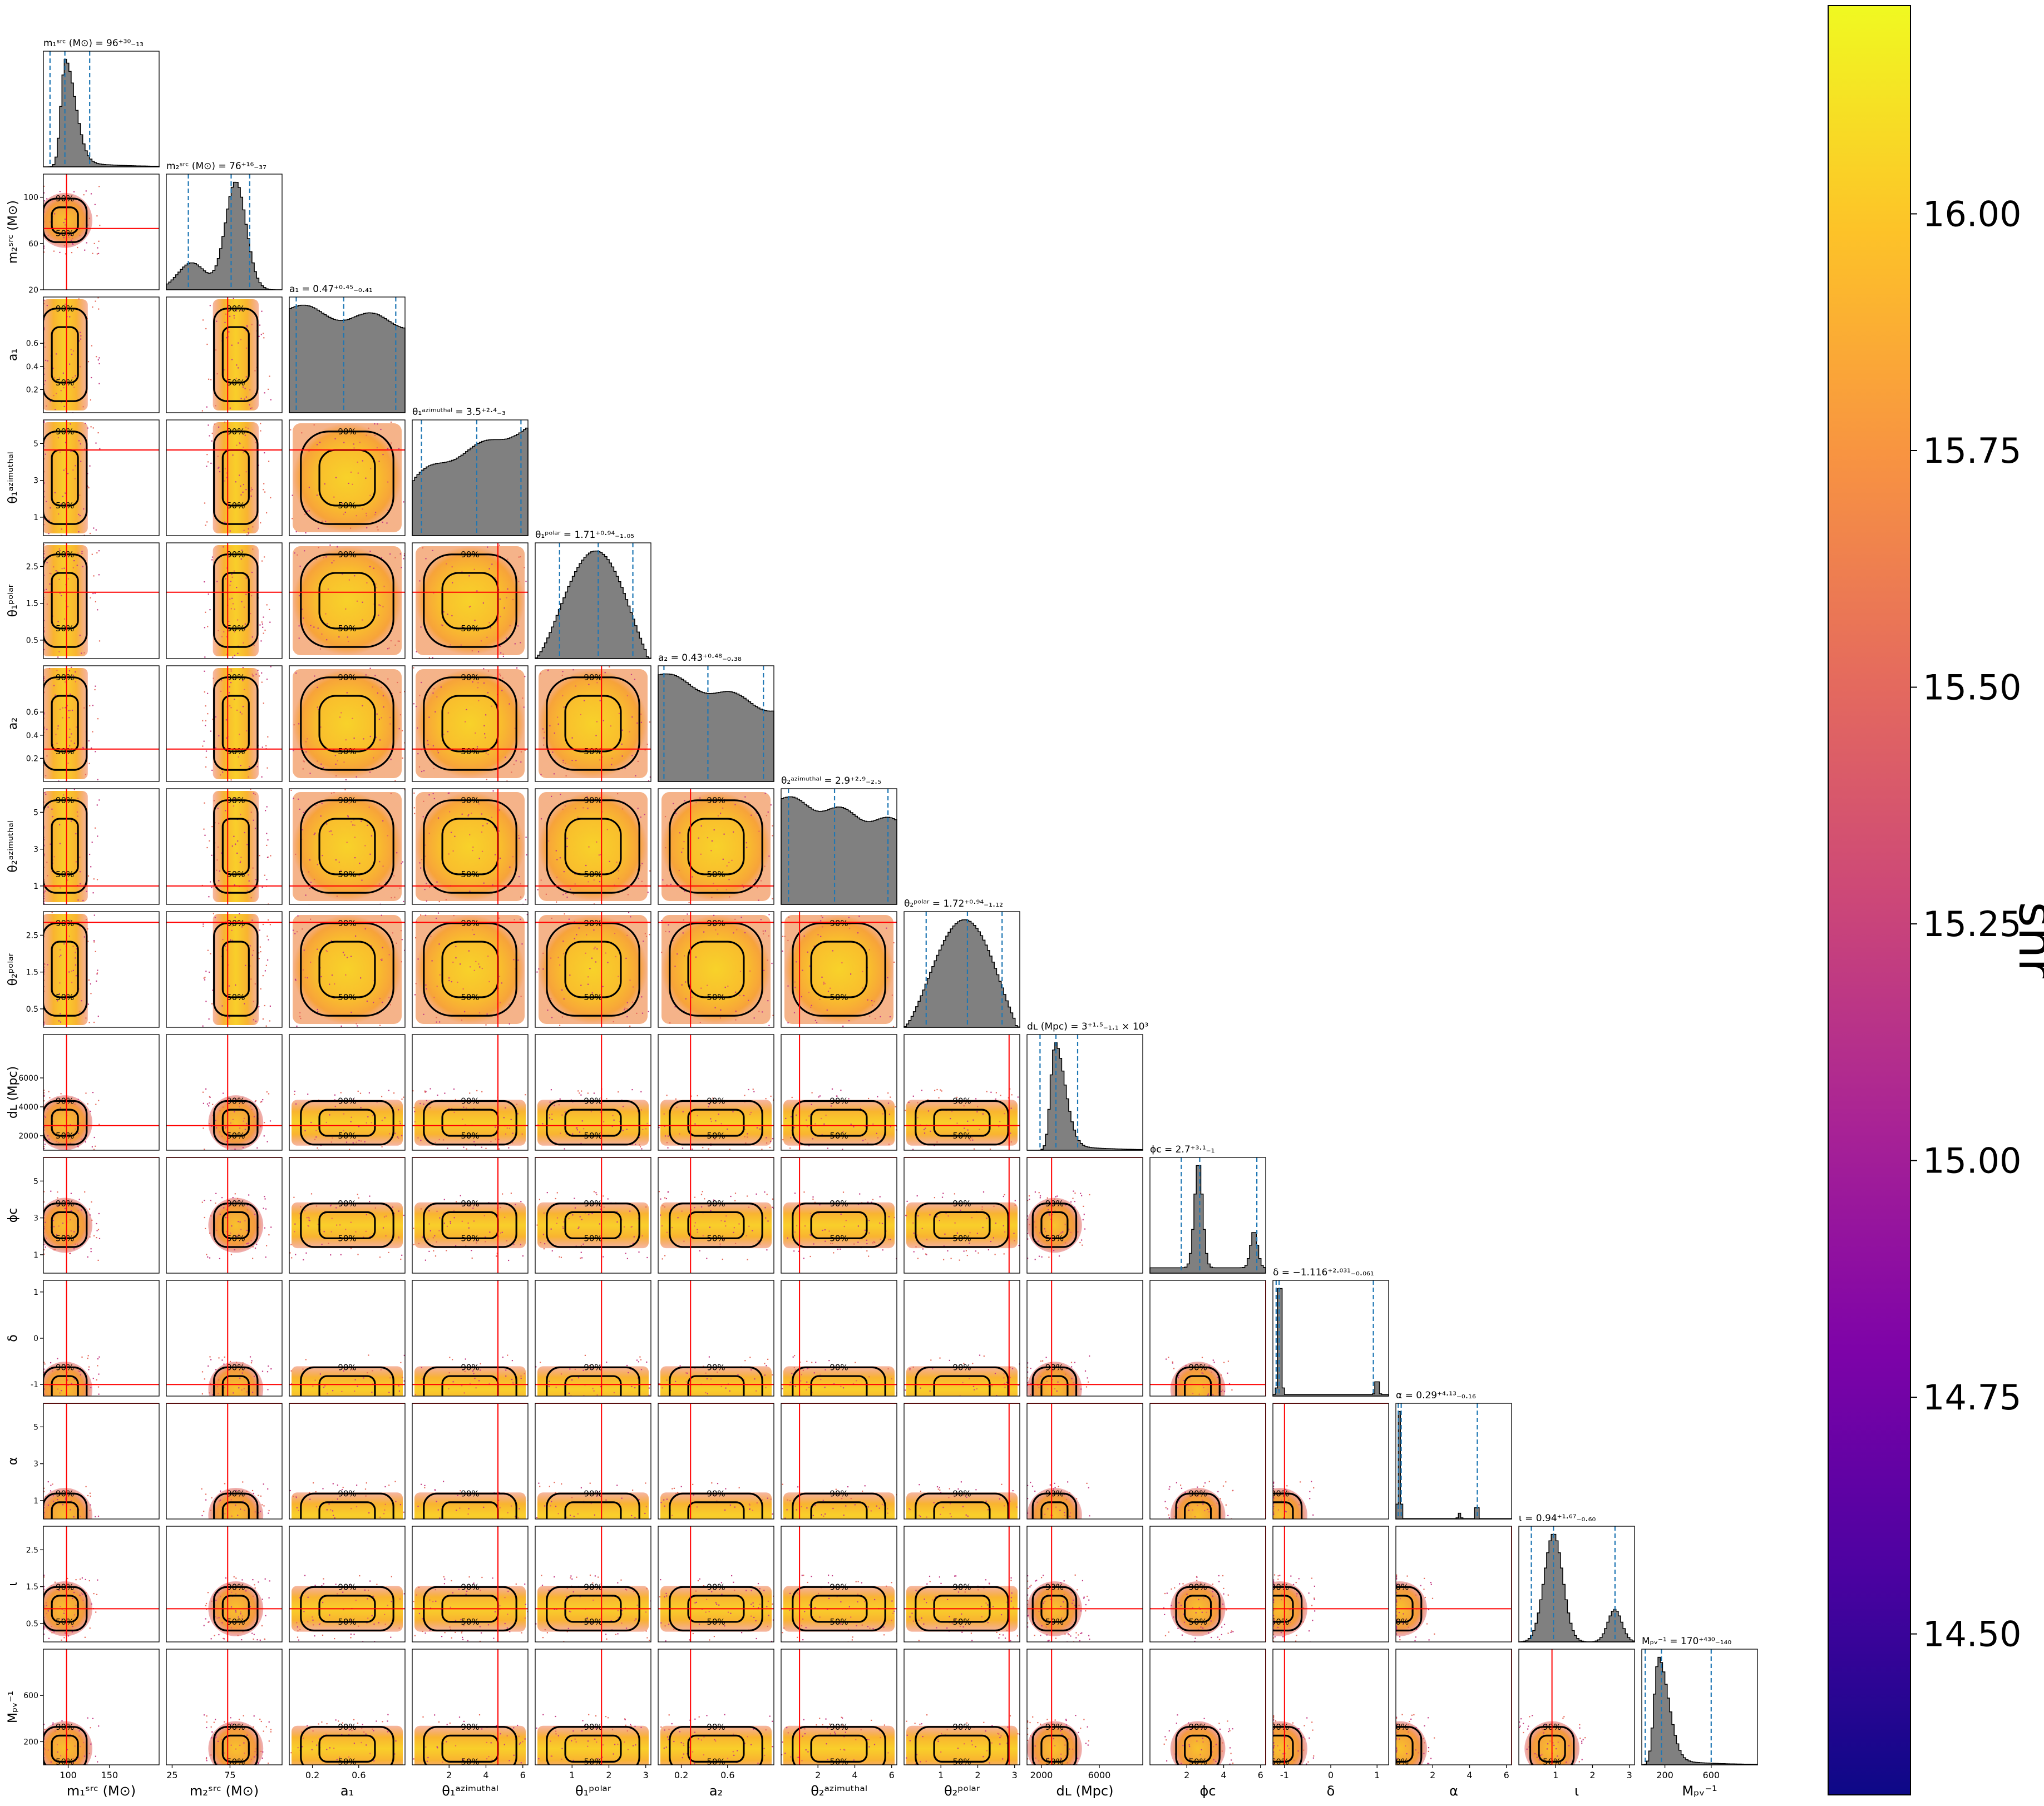  I want to click on x-tick-label-dl-1: 6000, so click(1099, 1775).